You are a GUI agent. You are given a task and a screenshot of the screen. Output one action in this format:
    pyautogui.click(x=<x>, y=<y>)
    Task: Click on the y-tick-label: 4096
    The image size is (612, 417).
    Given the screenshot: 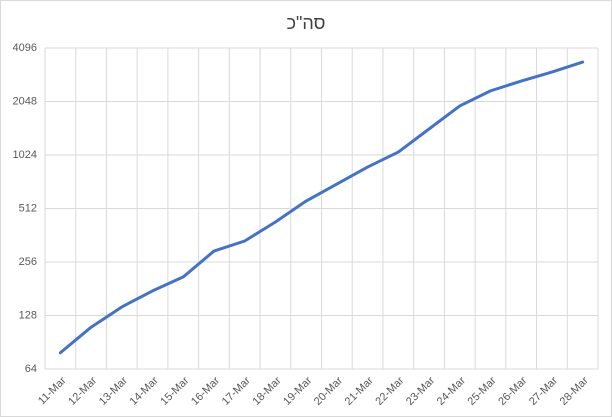 What is the action you would take?
    pyautogui.click(x=25, y=48)
    